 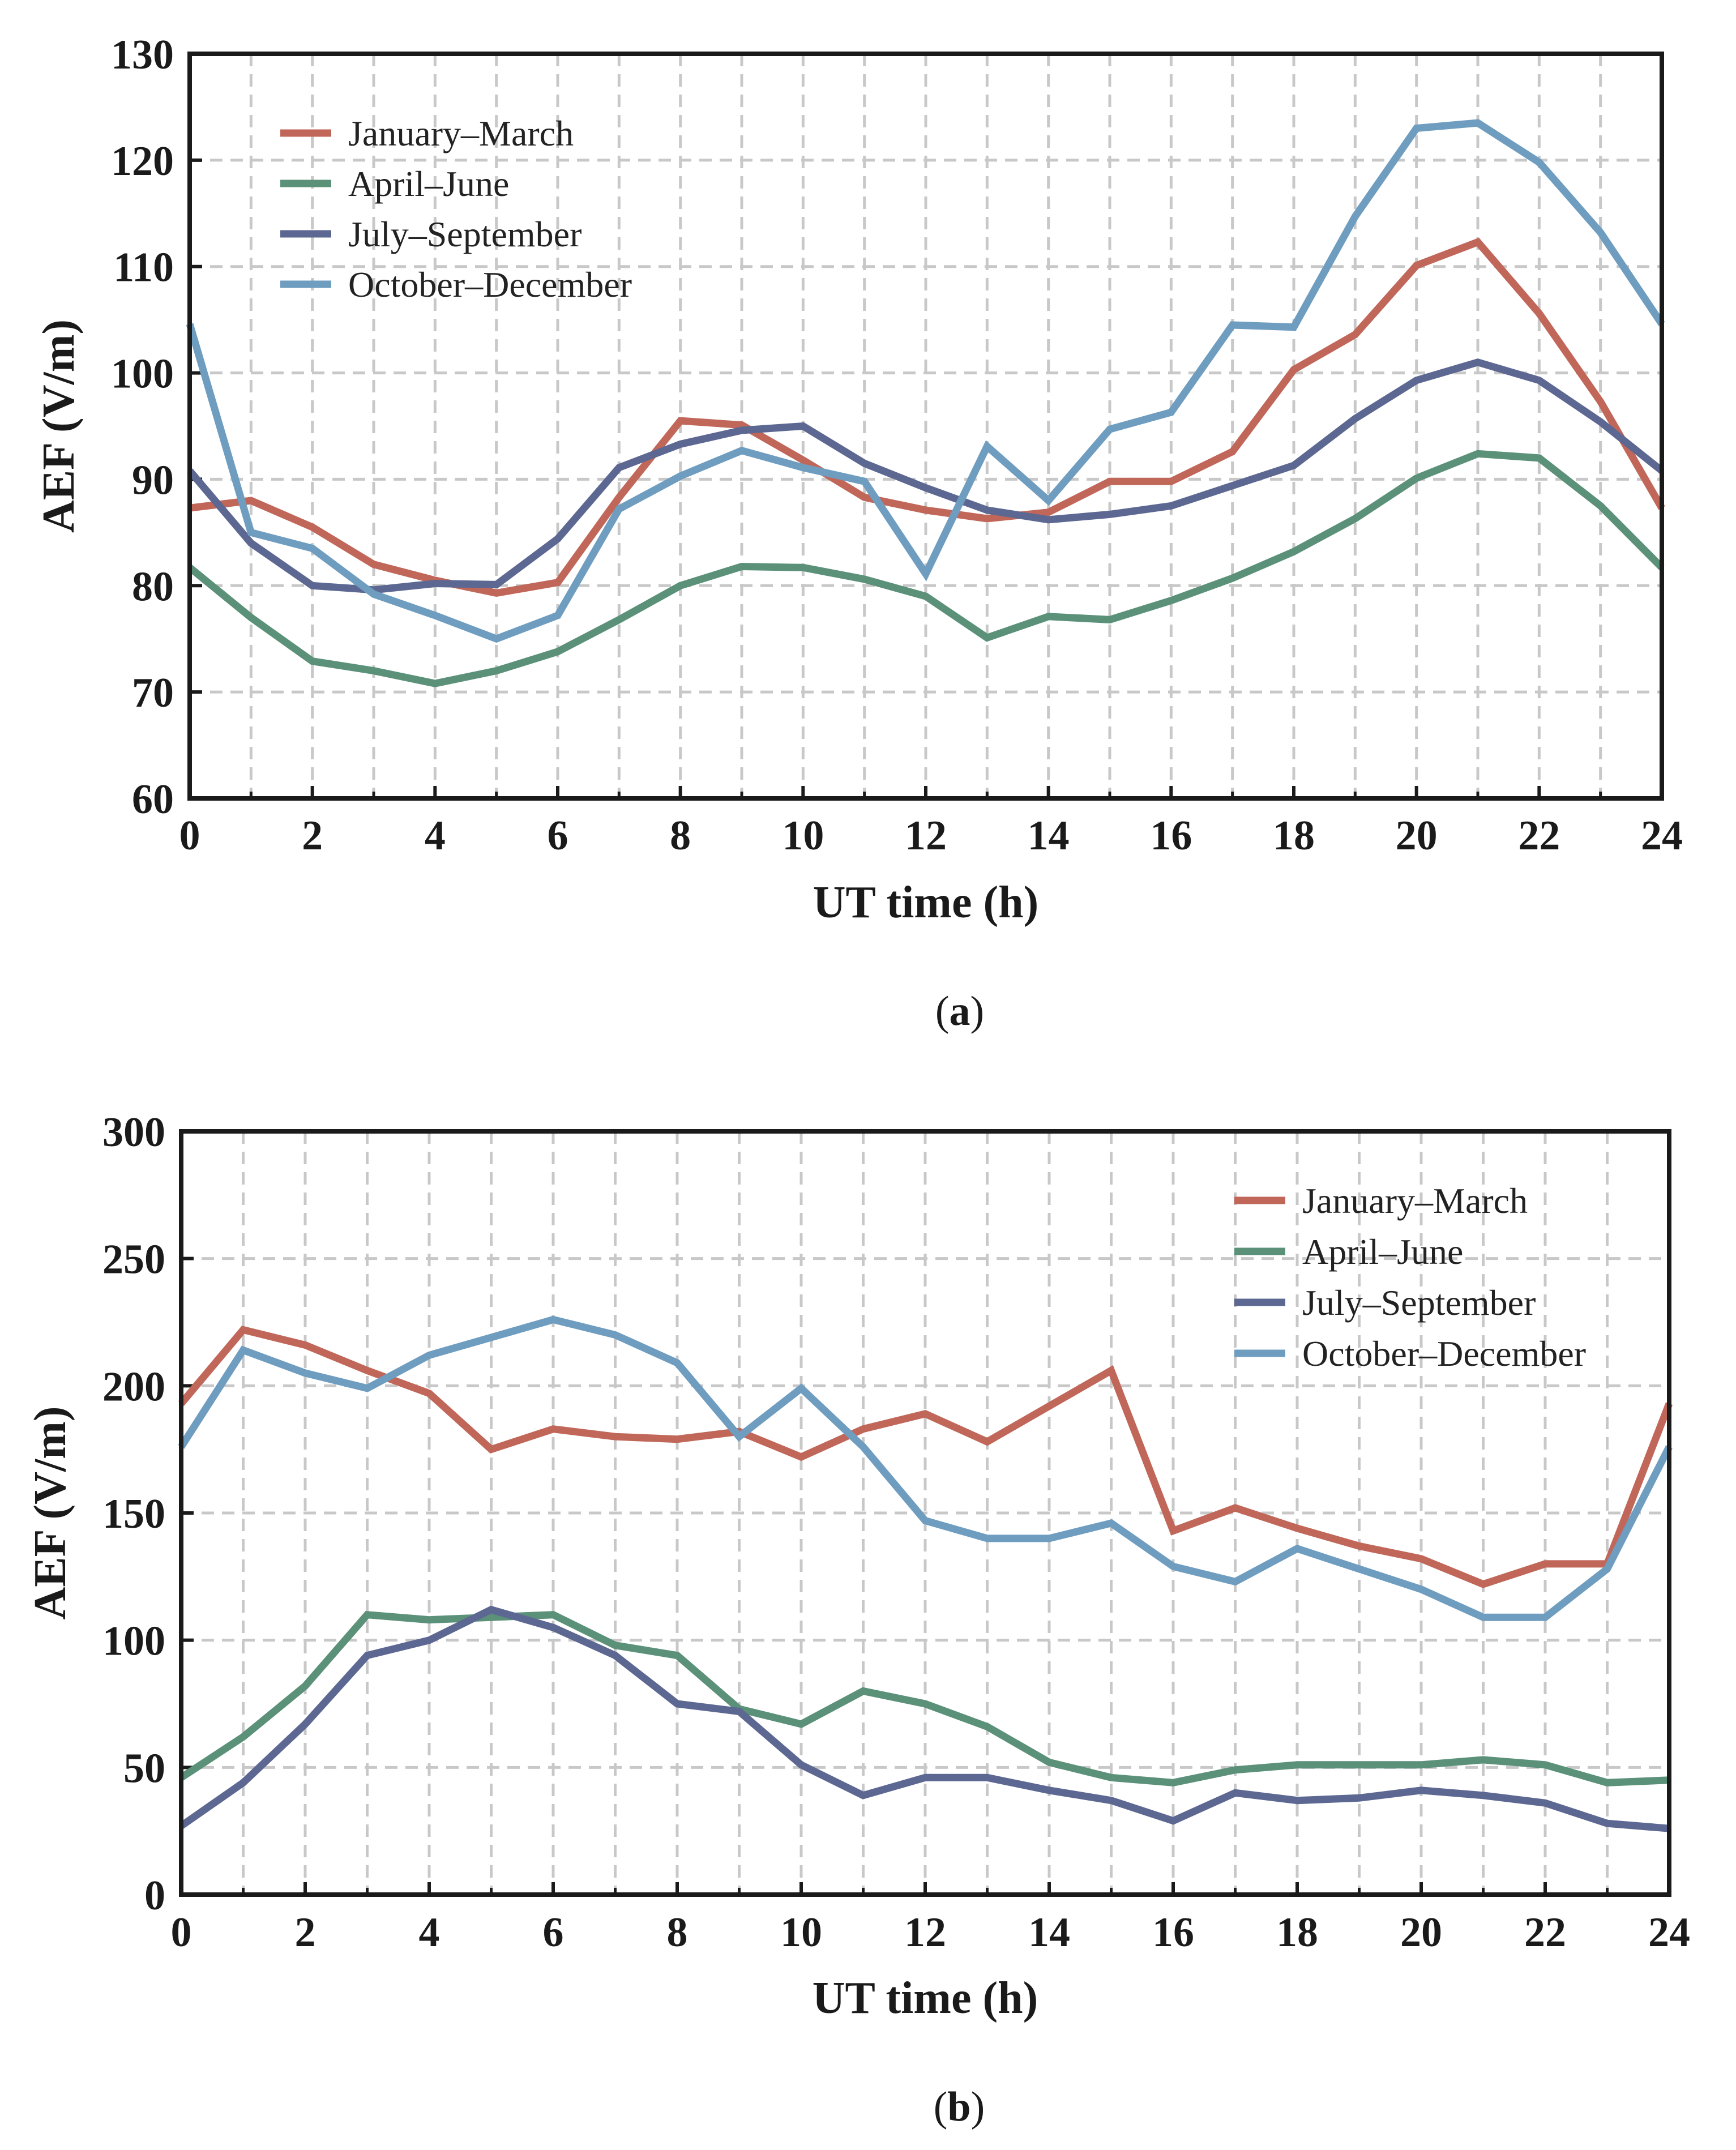 I want to click on chart-a-y-axis-title: AEF (V/m), so click(x=59, y=426).